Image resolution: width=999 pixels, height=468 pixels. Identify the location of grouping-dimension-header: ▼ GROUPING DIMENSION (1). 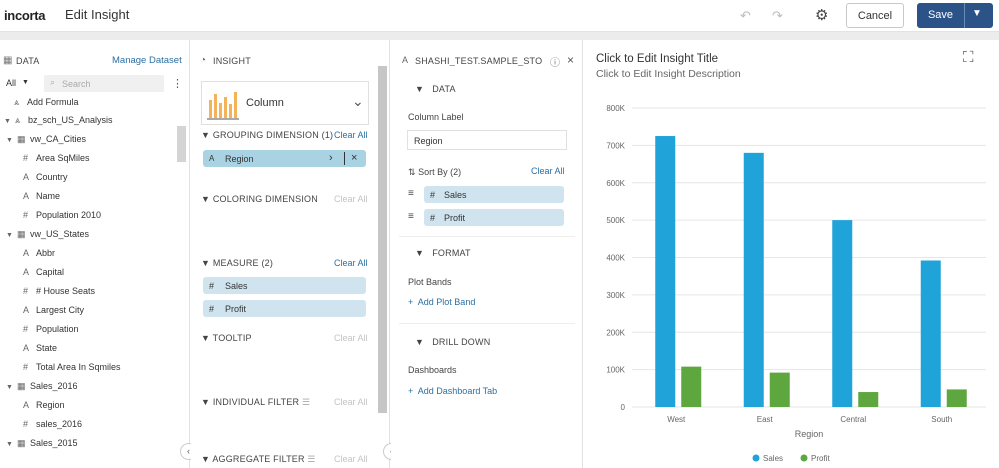
(267, 135).